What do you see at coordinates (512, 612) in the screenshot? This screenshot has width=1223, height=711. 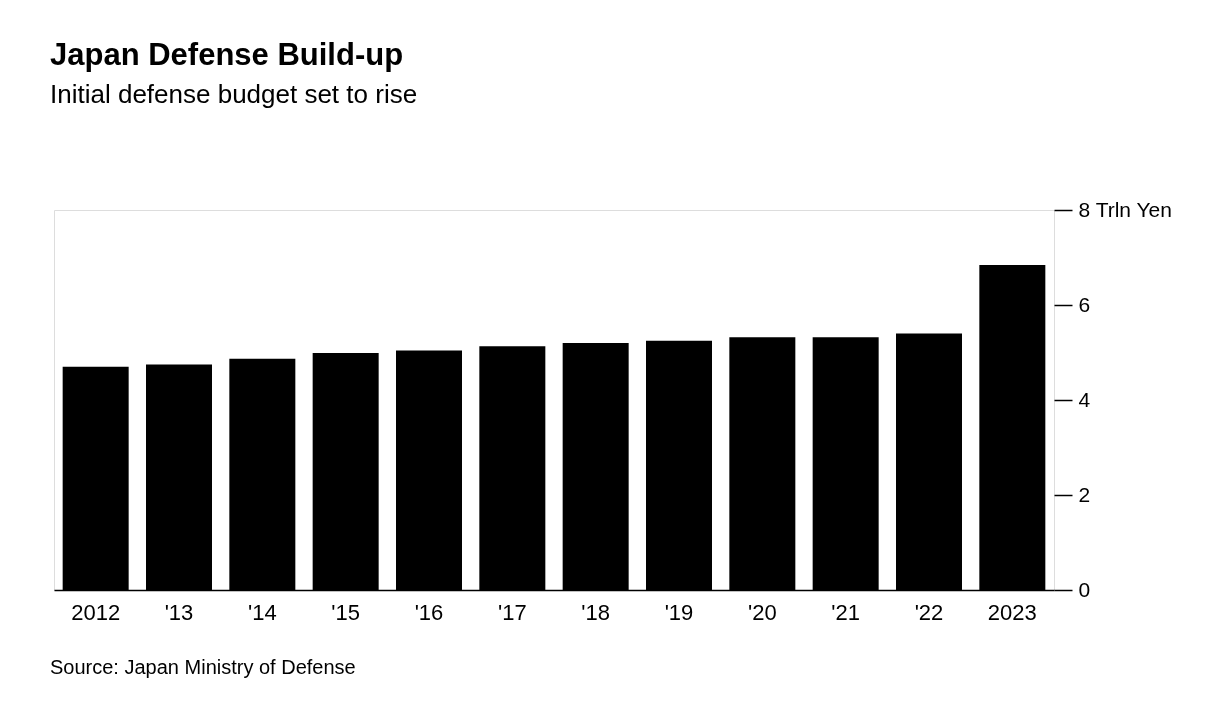 I see `x-tick-label: '17` at bounding box center [512, 612].